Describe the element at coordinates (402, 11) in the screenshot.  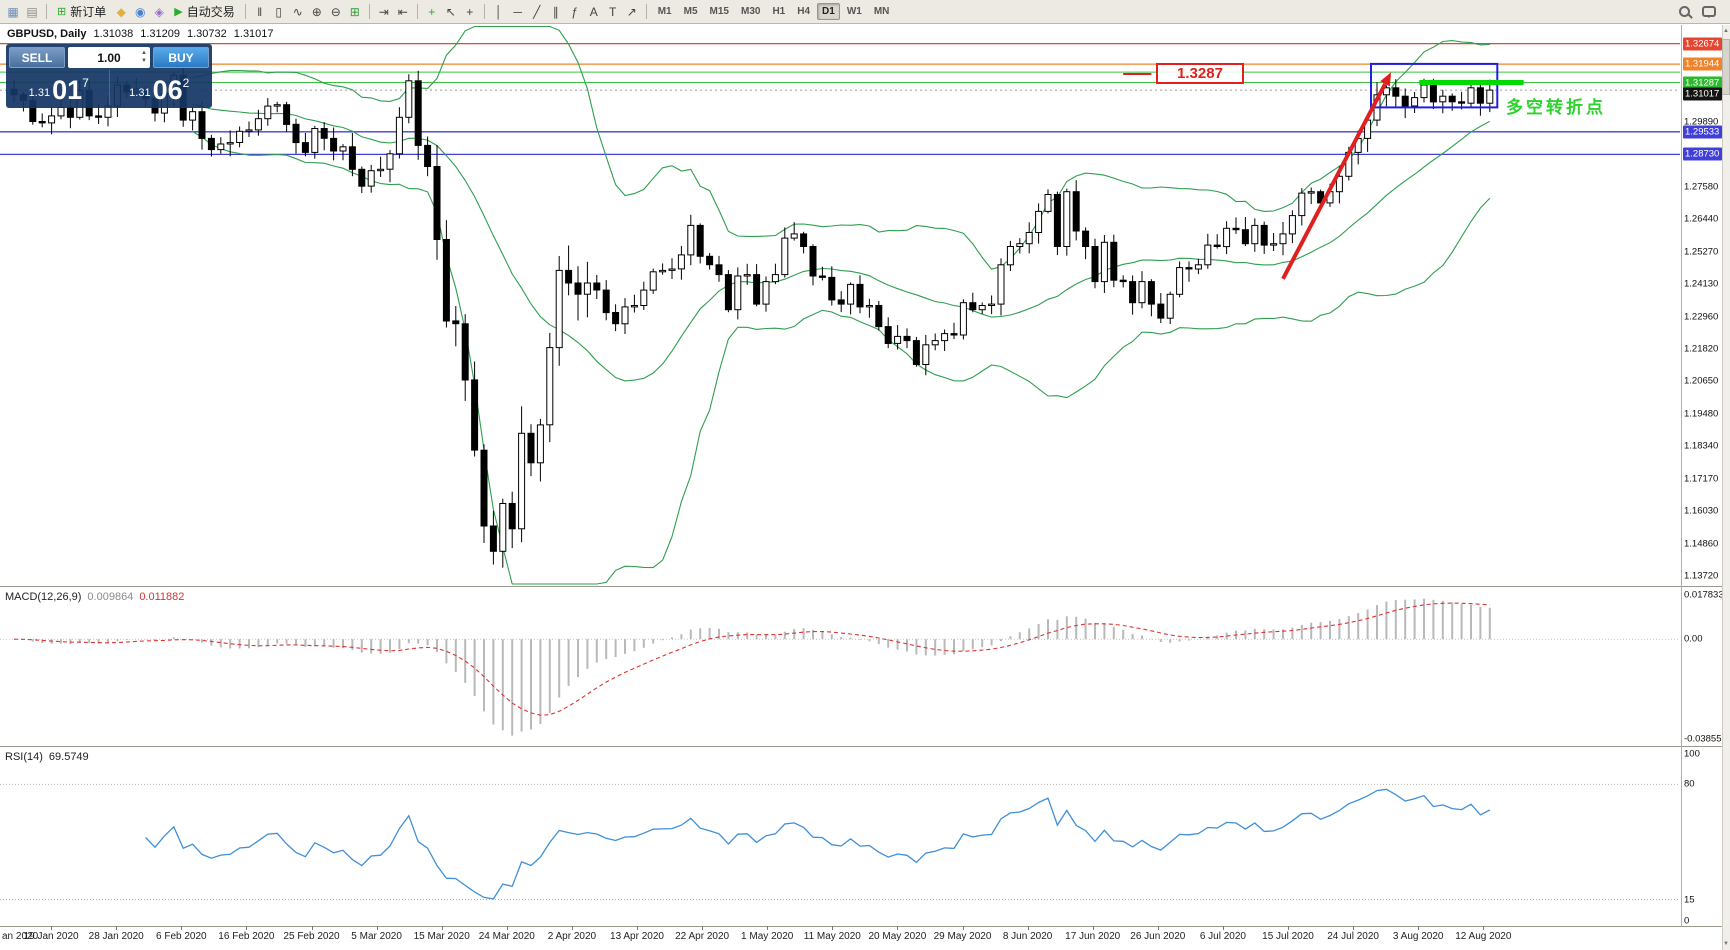
I see `chart-shift-icon: ⇤` at that location.